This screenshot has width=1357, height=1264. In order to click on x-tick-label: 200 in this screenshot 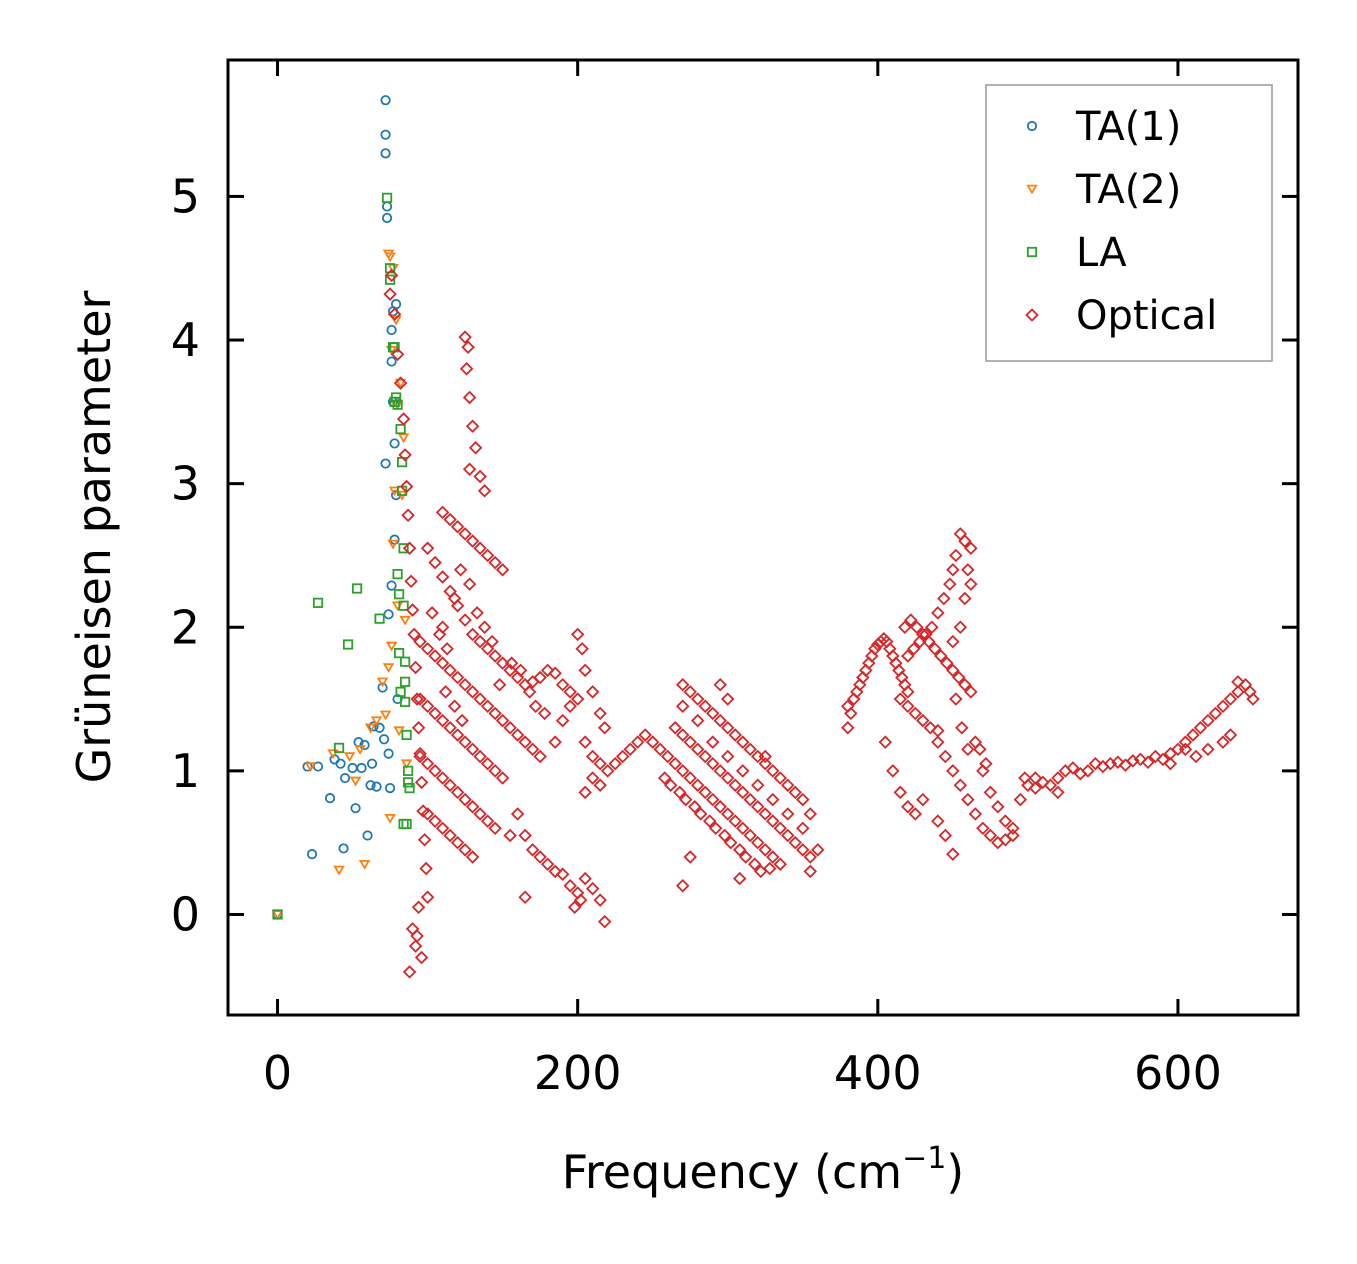, I will do `click(578, 1073)`.